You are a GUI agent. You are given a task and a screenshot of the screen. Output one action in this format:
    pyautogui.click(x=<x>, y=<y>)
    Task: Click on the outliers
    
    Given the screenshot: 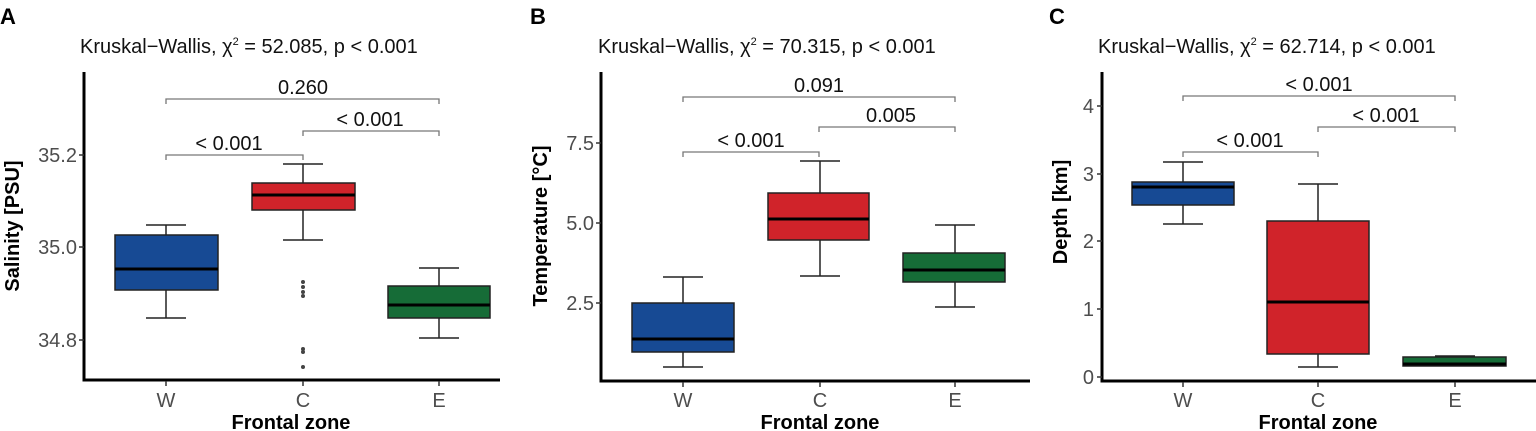 What is the action you would take?
    pyautogui.click(x=303, y=324)
    